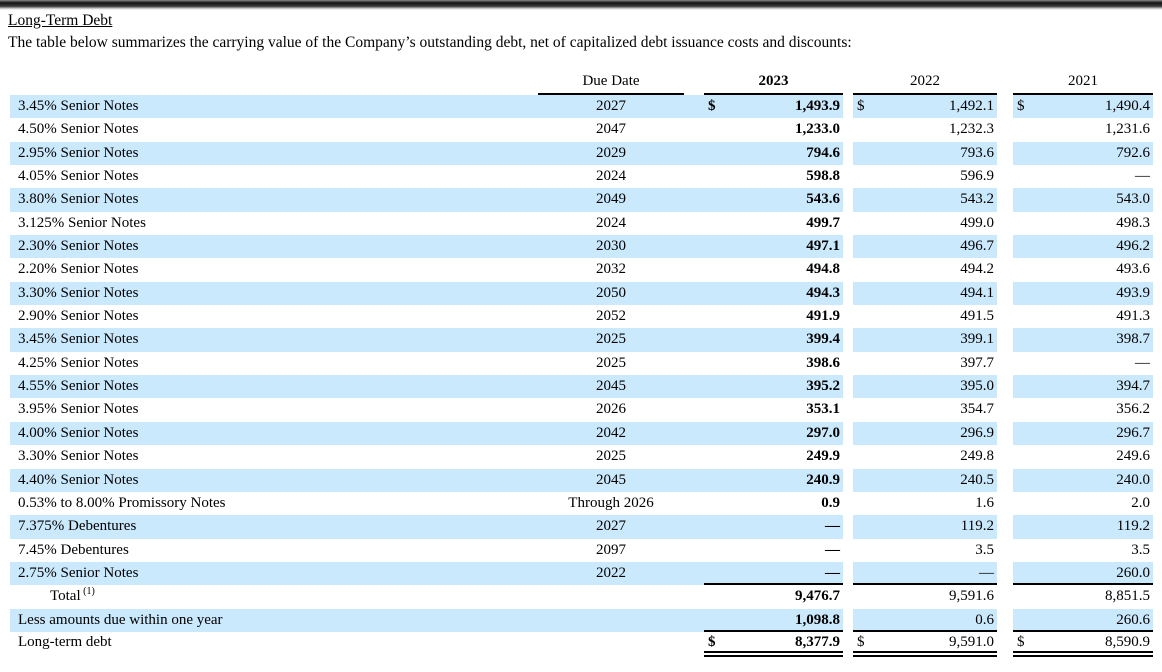  What do you see at coordinates (581, 82) in the screenshot?
I see `table-header-row: Due Date 2023 2022 2021` at bounding box center [581, 82].